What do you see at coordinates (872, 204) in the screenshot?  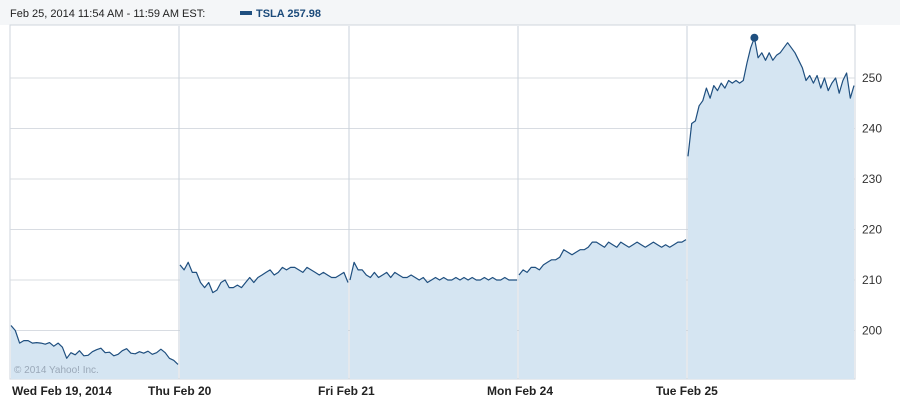 I see `y-axis-ticks: 200 210 220 230 240 250` at bounding box center [872, 204].